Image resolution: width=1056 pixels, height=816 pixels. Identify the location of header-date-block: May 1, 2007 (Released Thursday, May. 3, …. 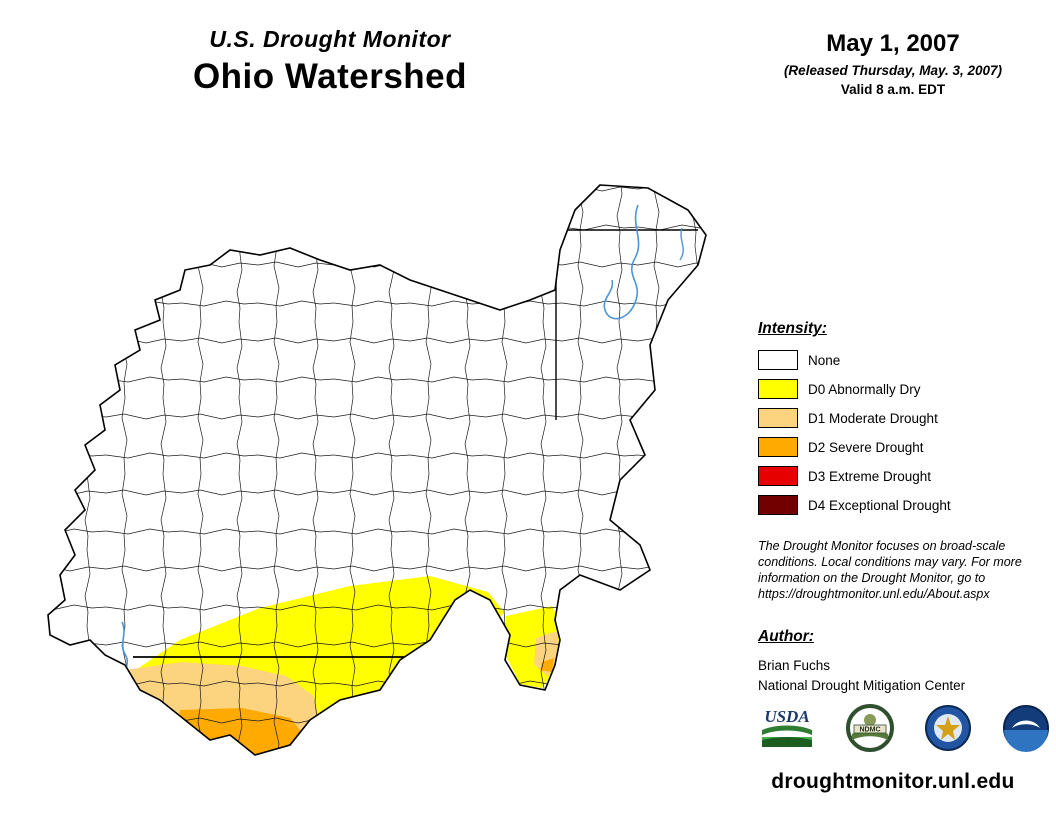
(892, 63).